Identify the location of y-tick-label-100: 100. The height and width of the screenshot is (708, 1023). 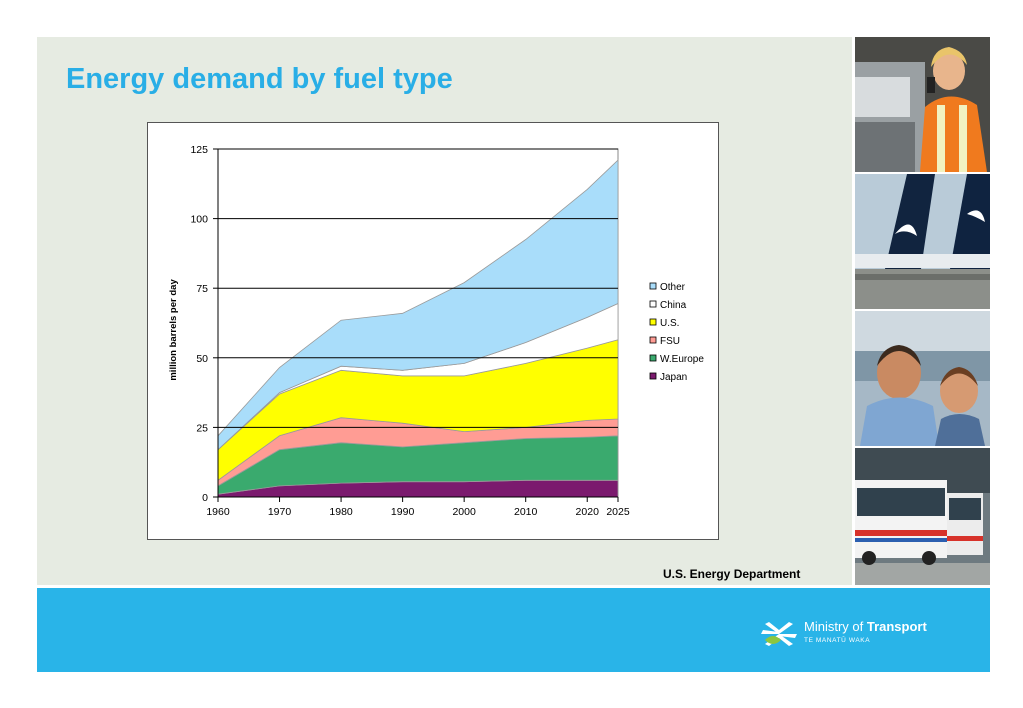
(199, 220).